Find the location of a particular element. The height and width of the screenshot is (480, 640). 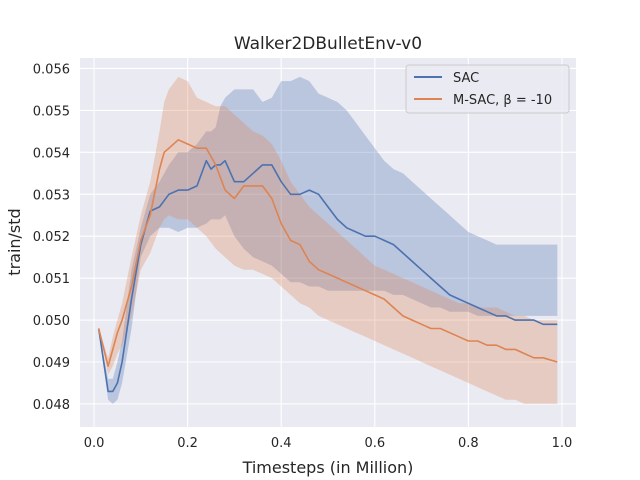

legend-label-0: SAC is located at coordinates (466, 78).